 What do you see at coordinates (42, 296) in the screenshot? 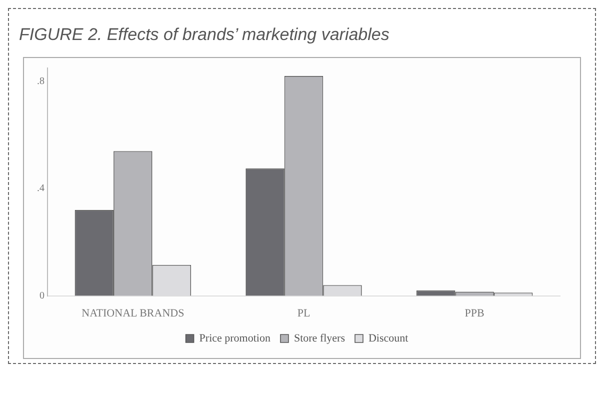
I see `y-tick-label: 0` at bounding box center [42, 296].